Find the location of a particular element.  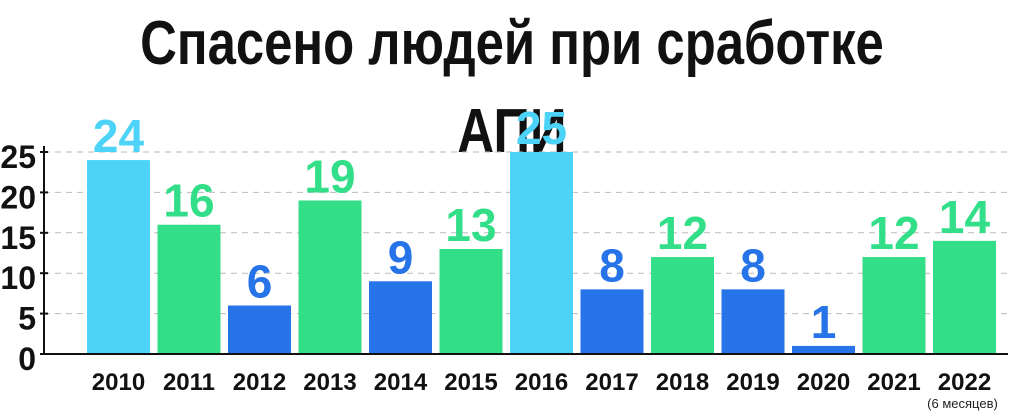

x-tick-label: 2022 is located at coordinates (964, 382).